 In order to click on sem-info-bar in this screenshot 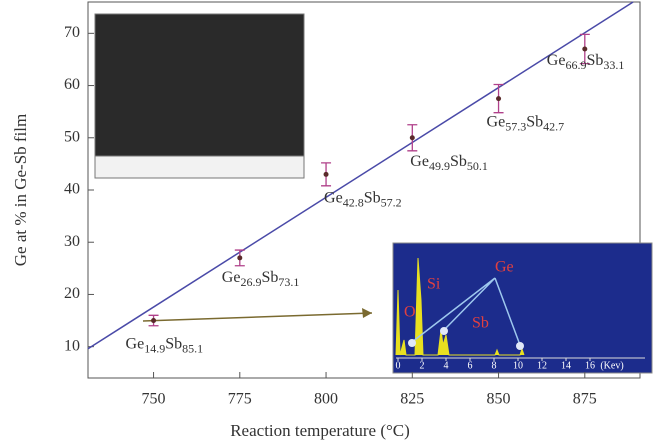, I will do `click(199, 167)`.